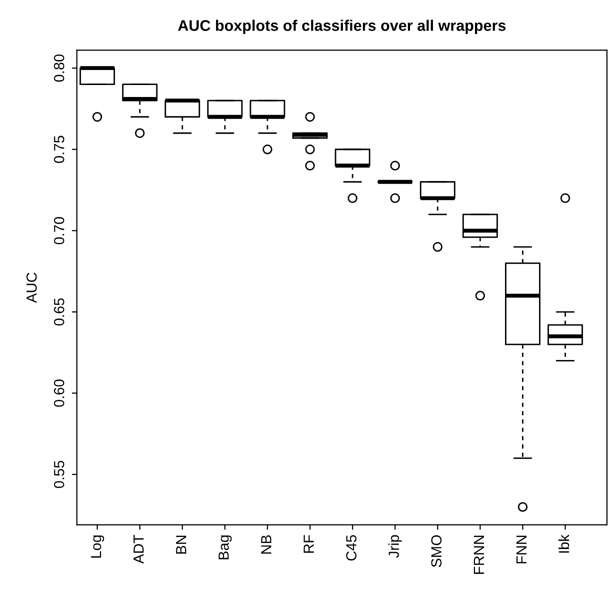  Describe the element at coordinates (59, 474) in the screenshot. I see `y-tick-label: 0.55` at that location.